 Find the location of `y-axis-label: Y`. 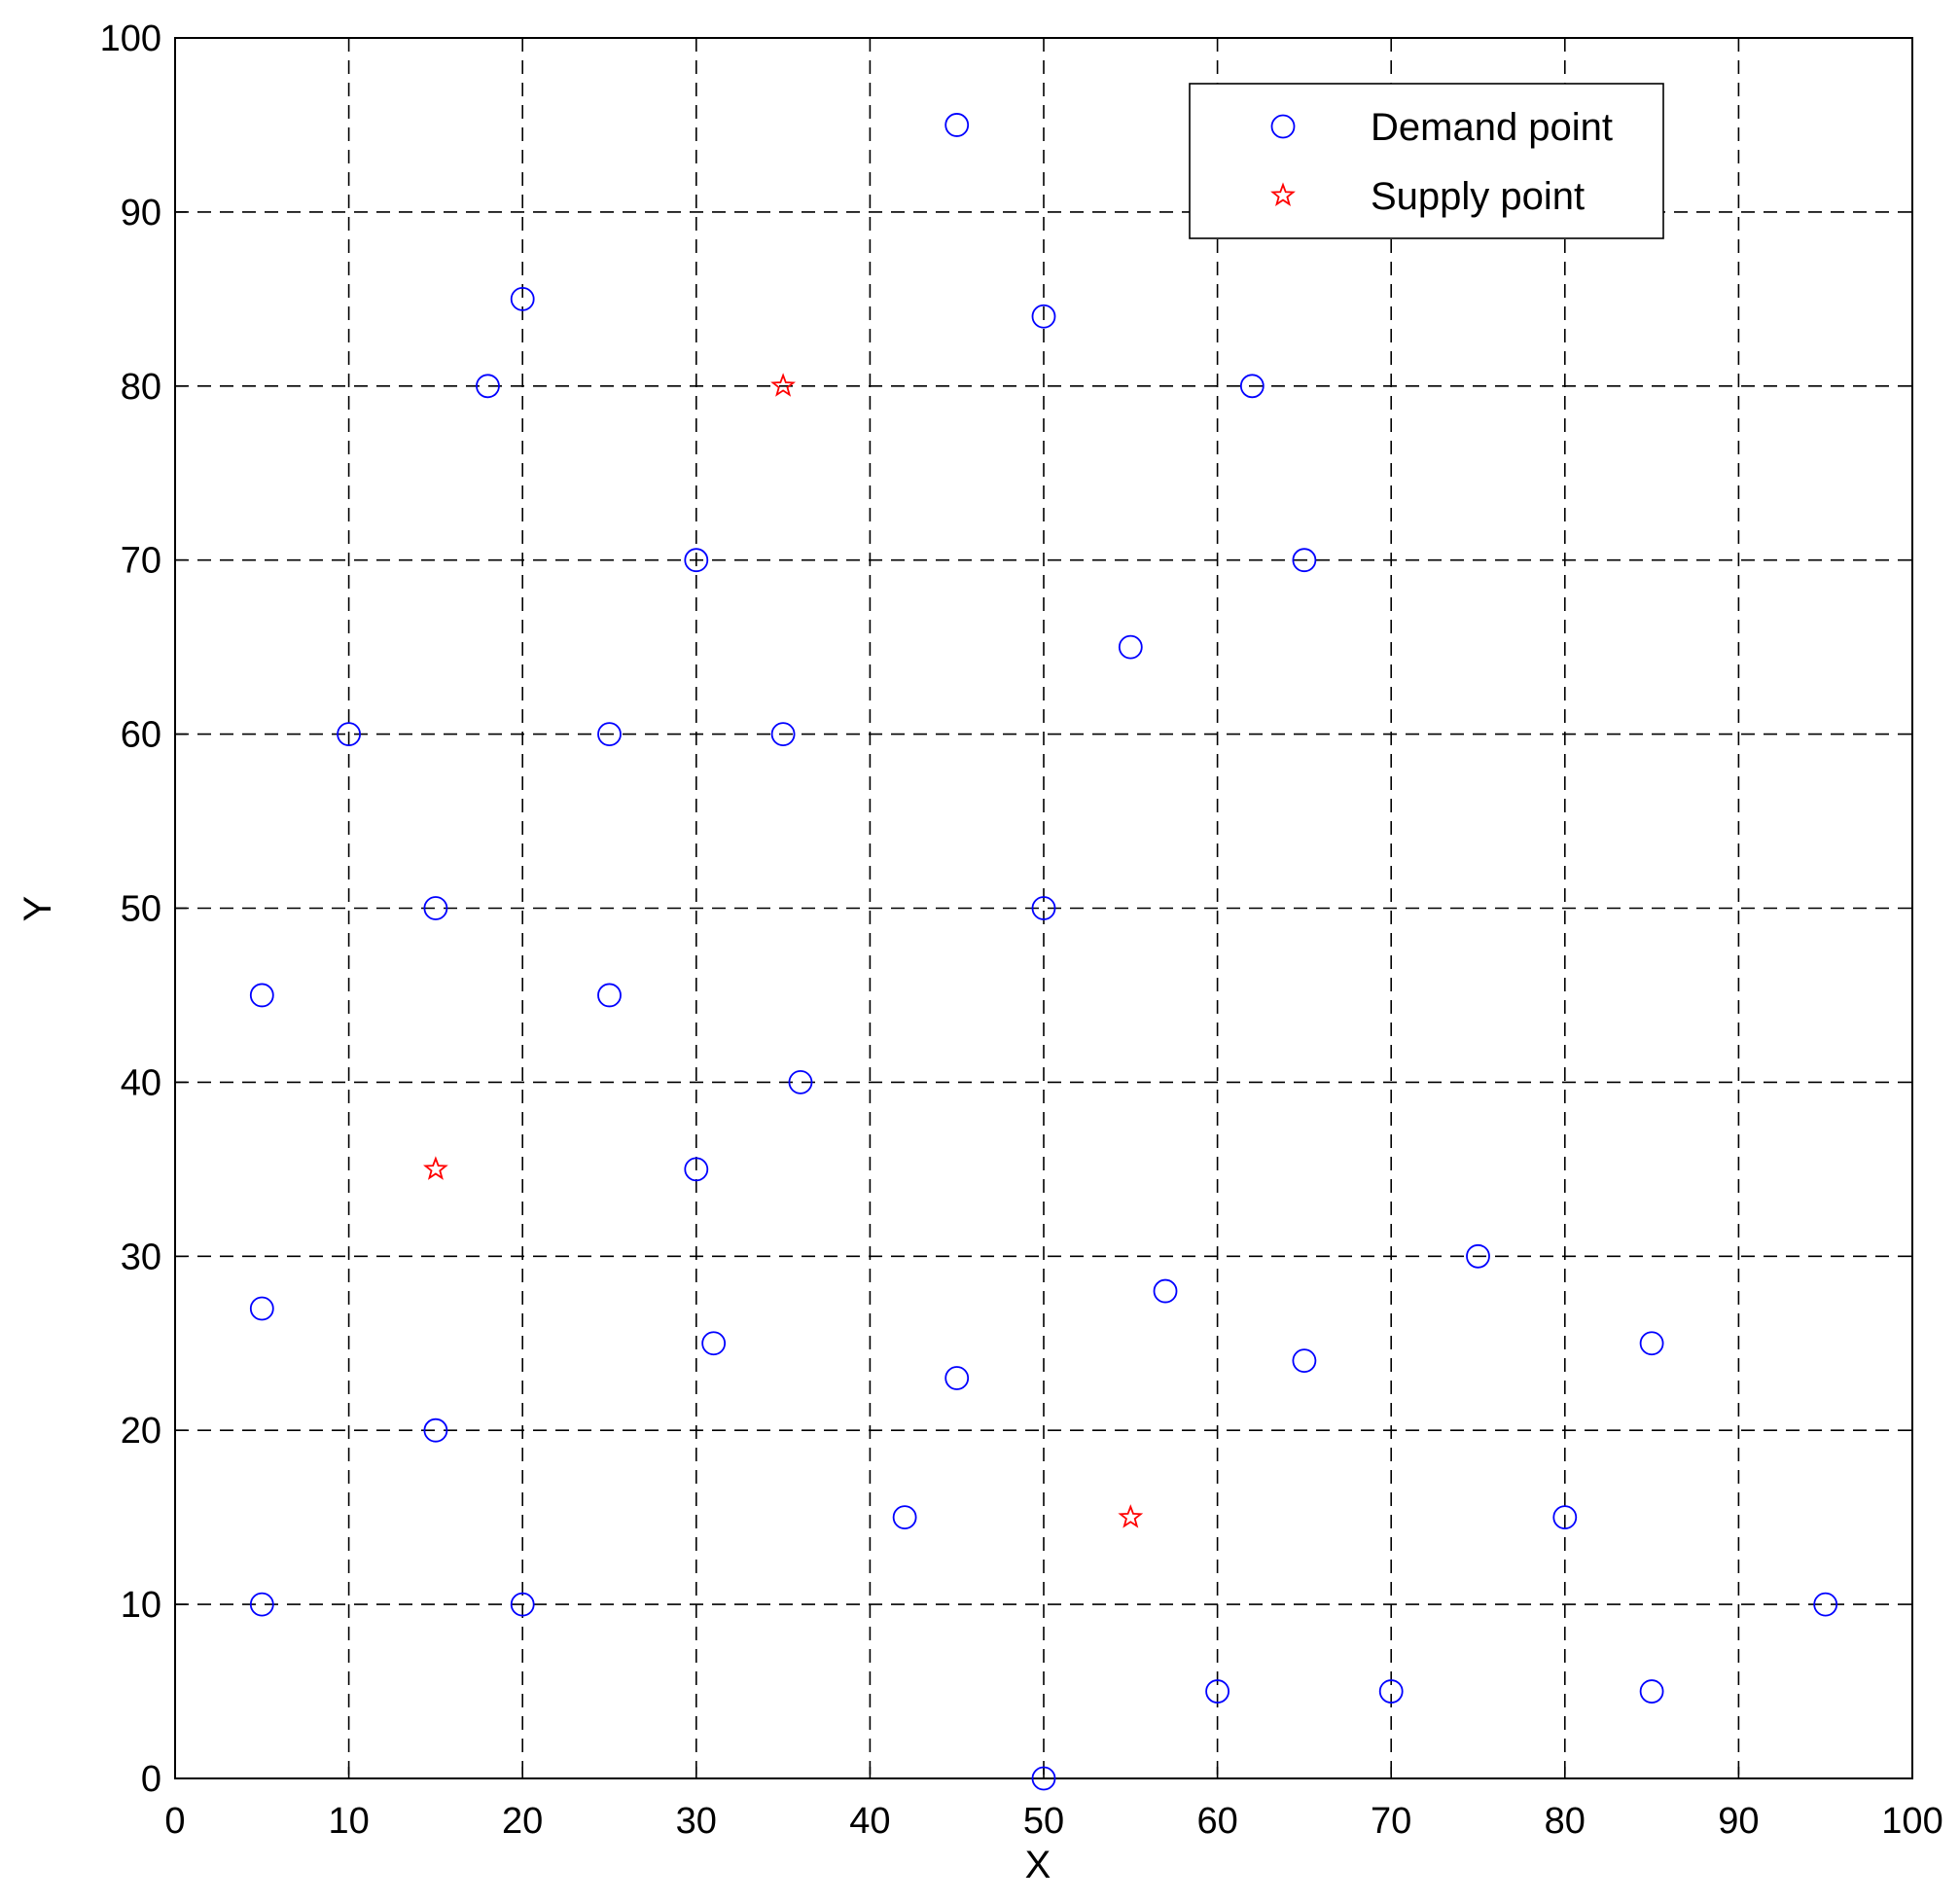

y-axis-label: Y is located at coordinates (38, 909).